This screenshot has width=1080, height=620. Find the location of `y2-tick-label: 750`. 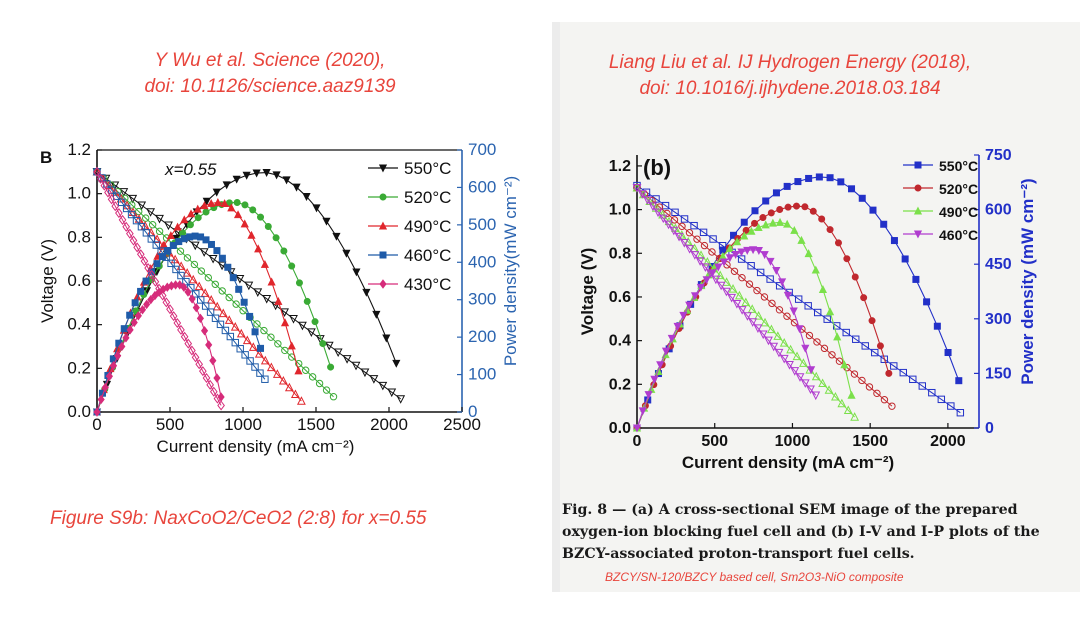

y2-tick-label: 750 is located at coordinates (998, 155).